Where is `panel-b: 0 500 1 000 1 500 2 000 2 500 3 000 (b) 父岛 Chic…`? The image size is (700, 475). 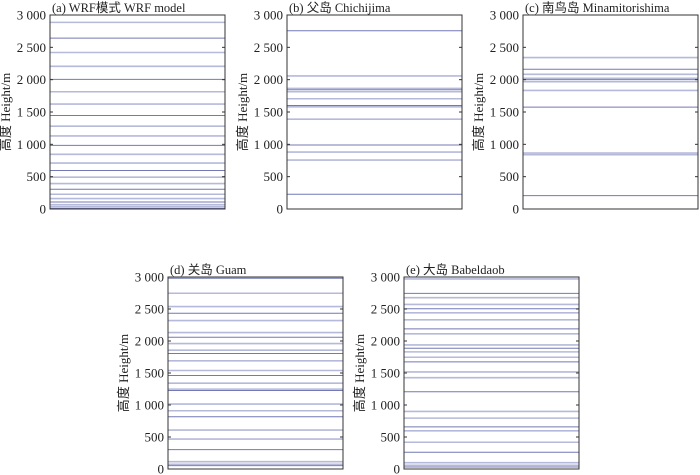
panel-b: 0 500 1 000 1 500 2 000 2 500 3 000 (b) 父岛 Chic… is located at coordinates (349, 108).